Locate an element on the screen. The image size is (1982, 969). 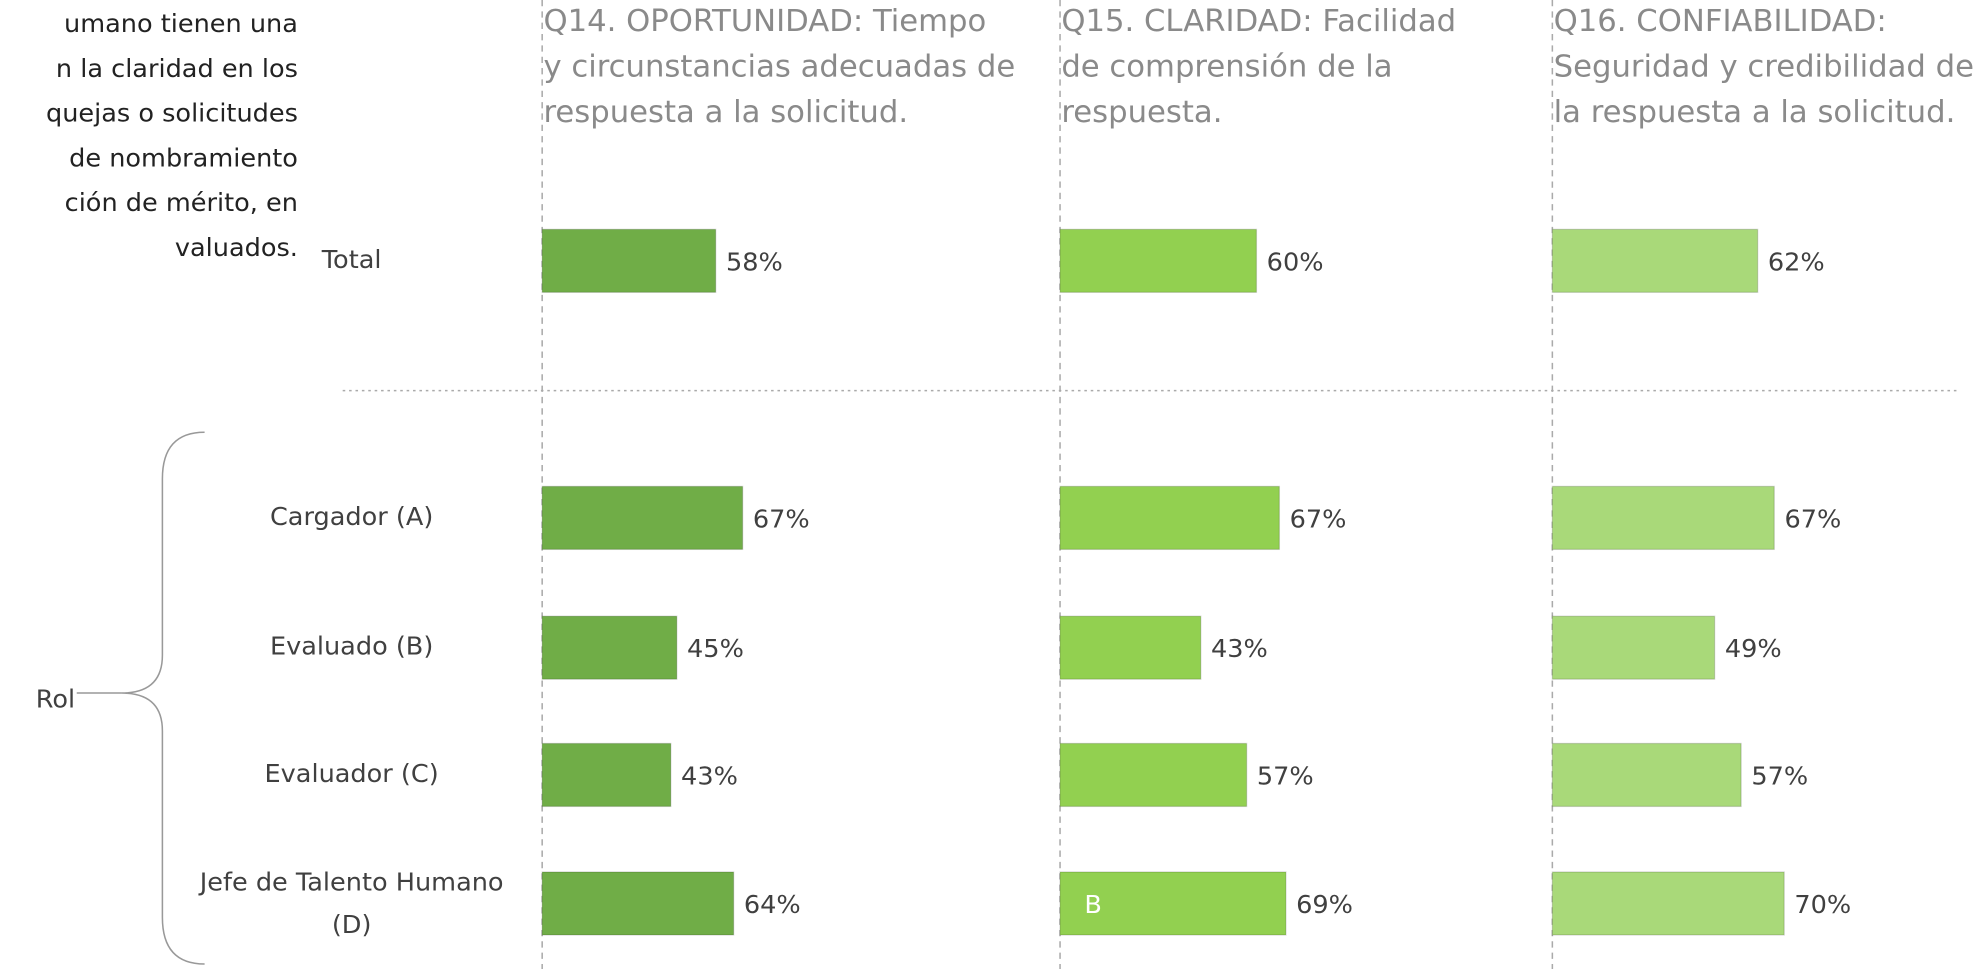
intro-text: valuados. is located at coordinates (236, 247).